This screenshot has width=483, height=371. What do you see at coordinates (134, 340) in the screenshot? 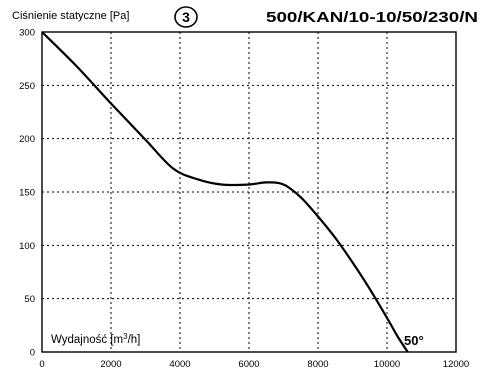
I see `x-axis-label-end: /h]` at bounding box center [134, 340].